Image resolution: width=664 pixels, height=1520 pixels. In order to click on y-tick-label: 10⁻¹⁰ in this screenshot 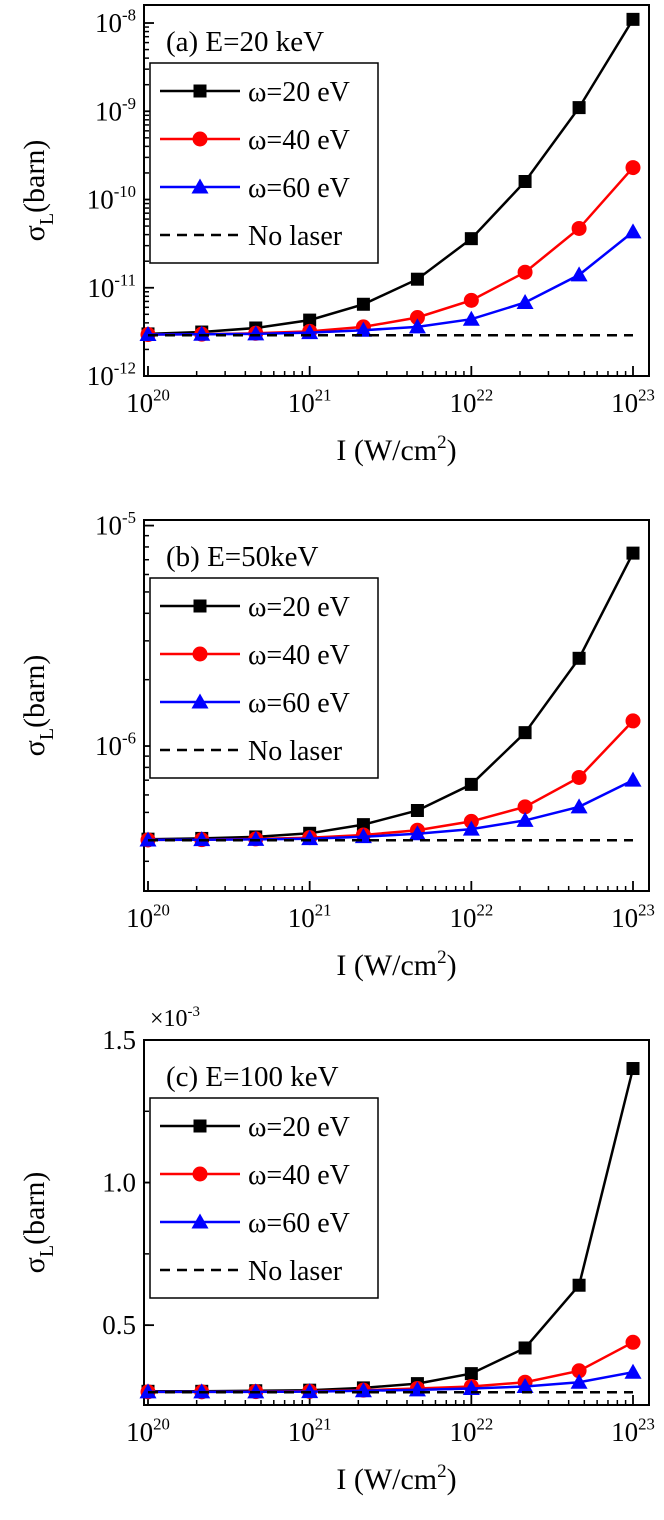, I will do `click(111, 198)`.